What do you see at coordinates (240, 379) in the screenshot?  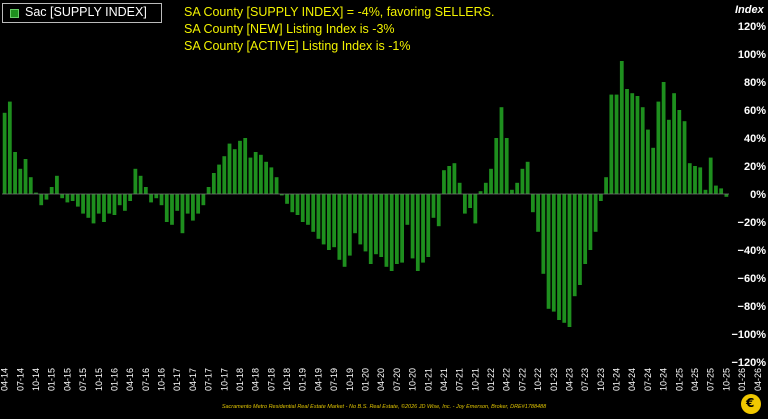 I see `x-tick-label: 01-18` at bounding box center [240, 379].